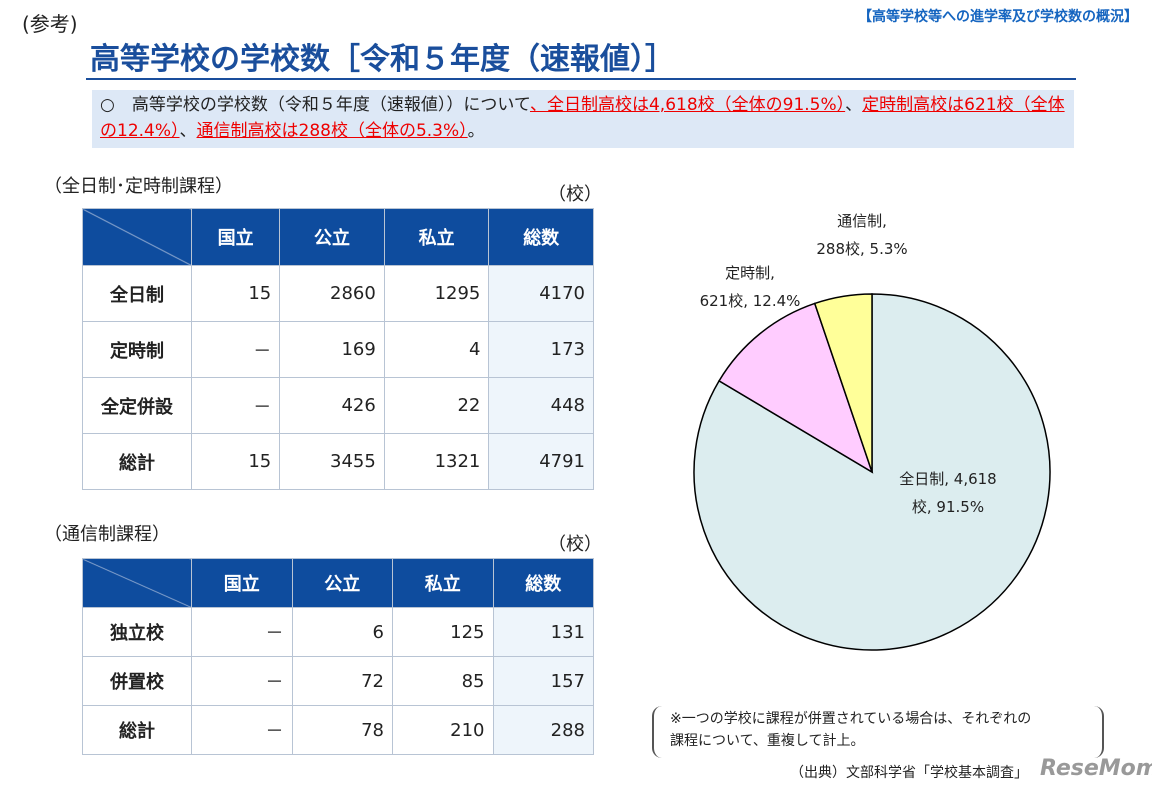 The width and height of the screenshot is (1152, 793). I want to click on table-caption: （全日制･定時制課程）, so click(138, 186).